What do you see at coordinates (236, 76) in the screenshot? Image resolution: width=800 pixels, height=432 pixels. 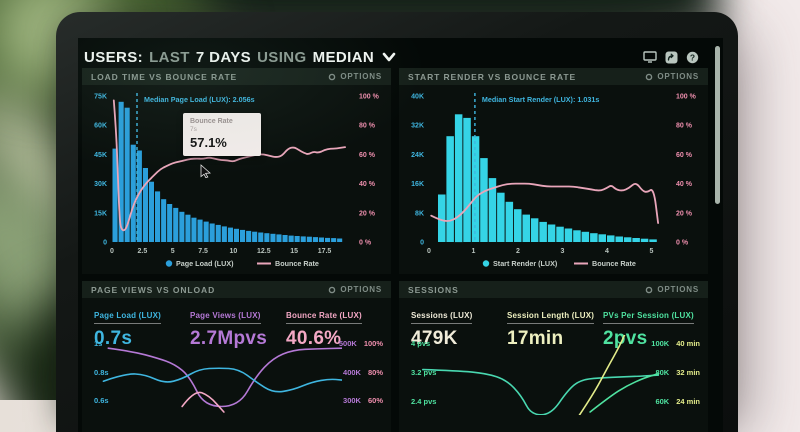 I see `panel-header: LOAD TIME VS BOUNCE RATE OPTIONS` at bounding box center [236, 76].